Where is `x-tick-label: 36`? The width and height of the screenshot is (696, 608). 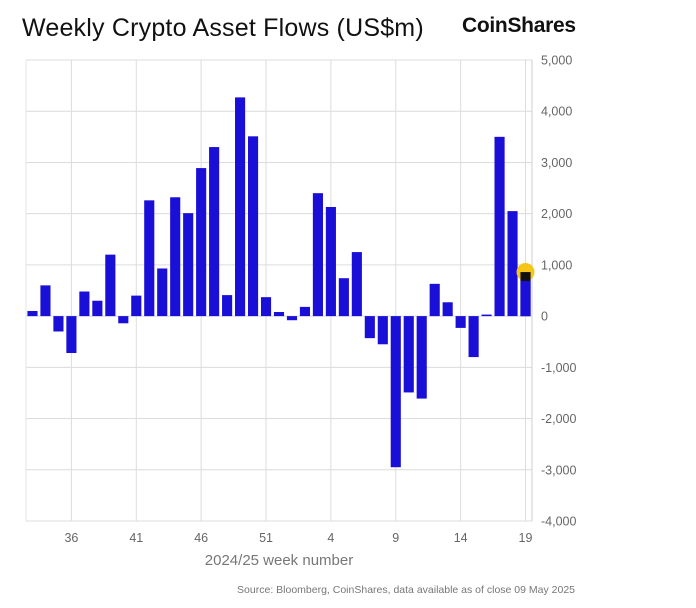 x-tick-label: 36 is located at coordinates (71, 538).